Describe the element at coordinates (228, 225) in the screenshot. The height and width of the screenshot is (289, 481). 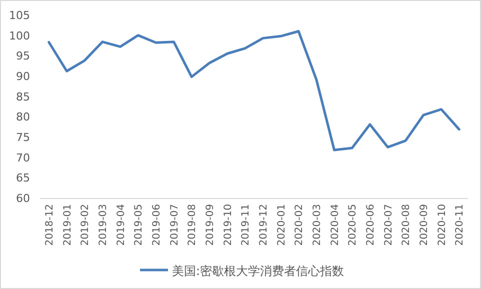
I see `x-tick-label: 2019-10` at that location.